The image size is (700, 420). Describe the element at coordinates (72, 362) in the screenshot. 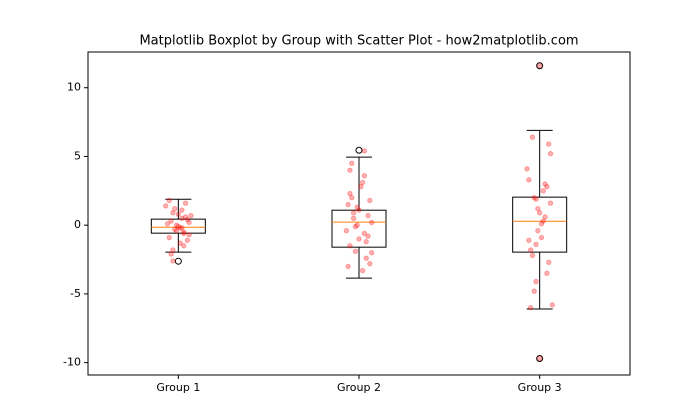

I see `y-tick-label: -10` at that location.